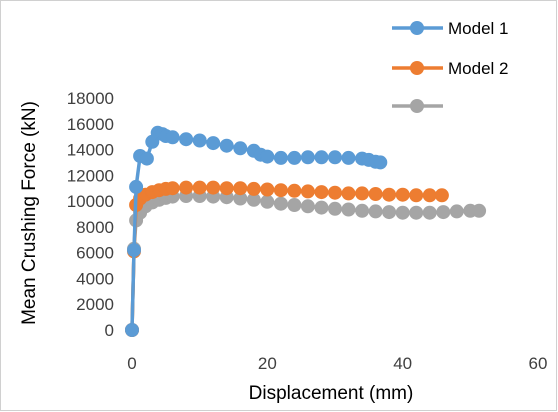 The height and width of the screenshot is (412, 558). Describe the element at coordinates (331, 393) in the screenshot. I see `x-axis-title: Displacement (mm)` at that location.